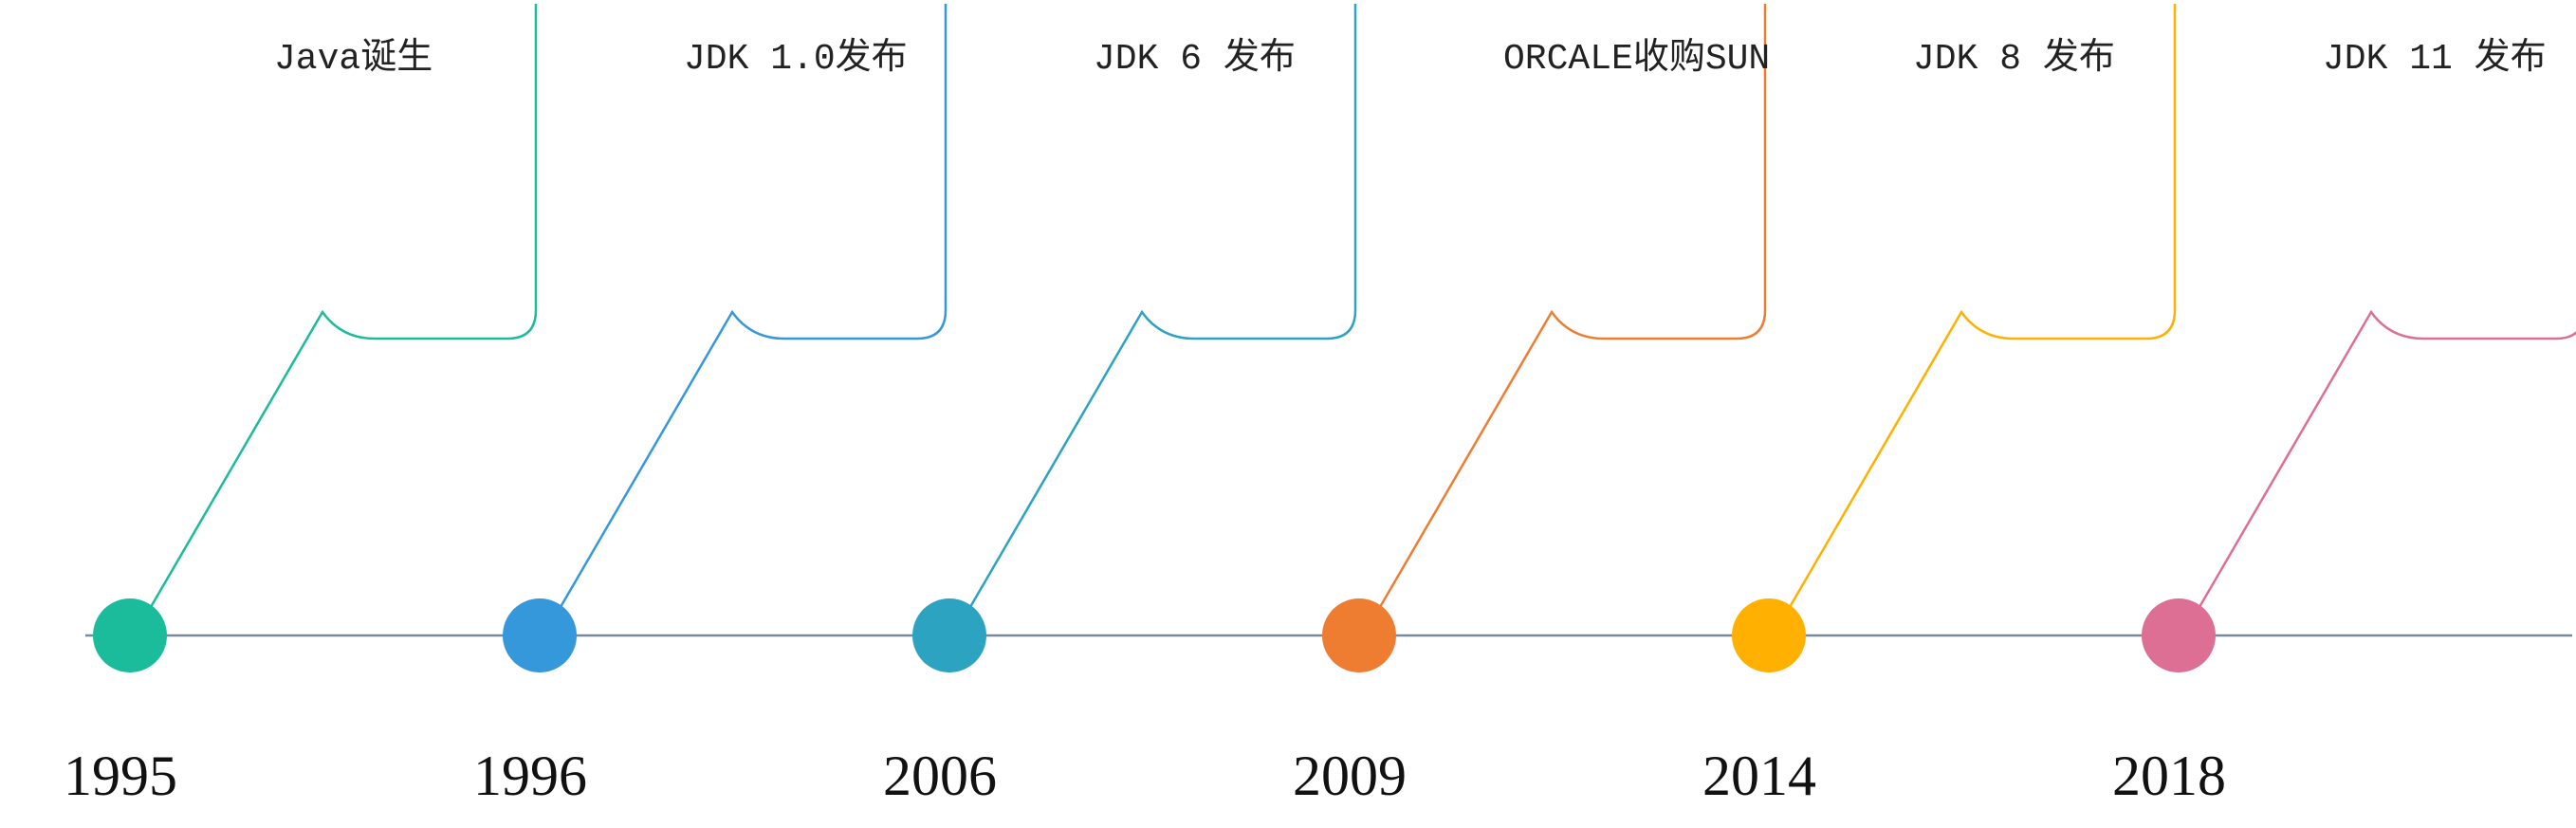  I want to click on event-label: ORCALE收购SUN, so click(1636, 59).